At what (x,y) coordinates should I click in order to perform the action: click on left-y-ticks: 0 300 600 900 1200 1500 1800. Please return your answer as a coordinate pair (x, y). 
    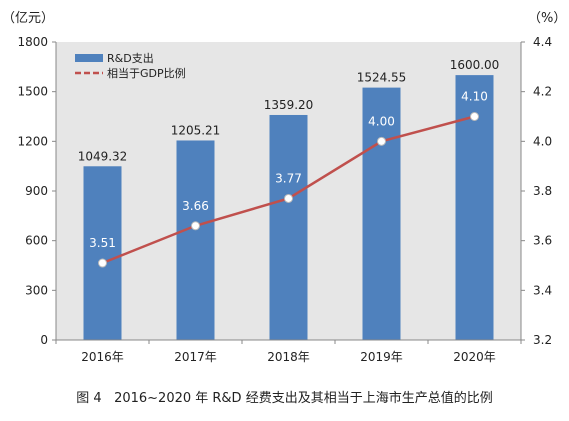
    Looking at the image, I should click on (36, 191).